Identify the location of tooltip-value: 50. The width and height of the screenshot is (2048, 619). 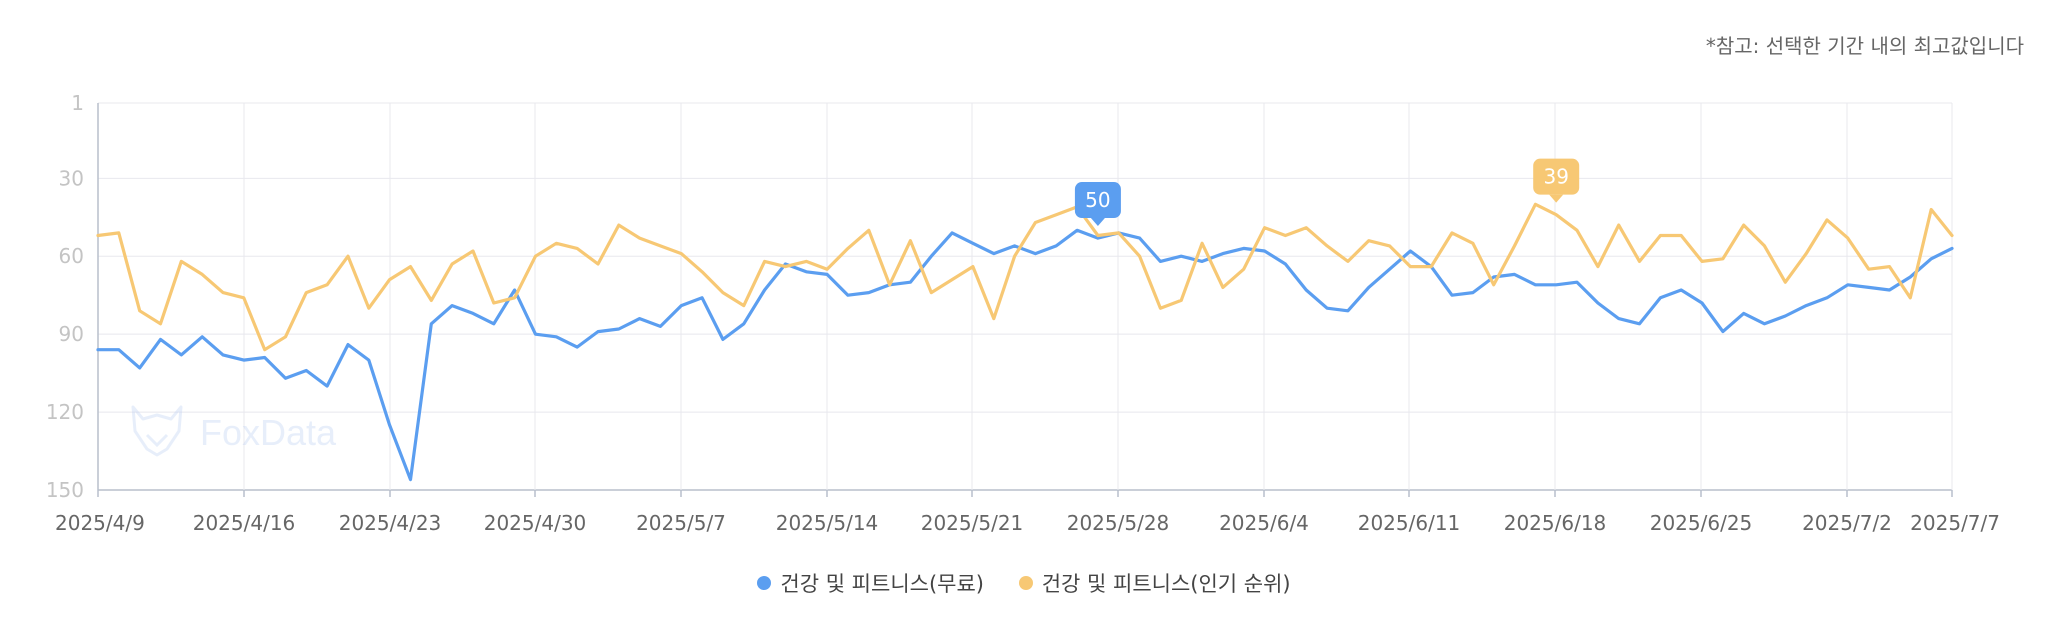
(1097, 200).